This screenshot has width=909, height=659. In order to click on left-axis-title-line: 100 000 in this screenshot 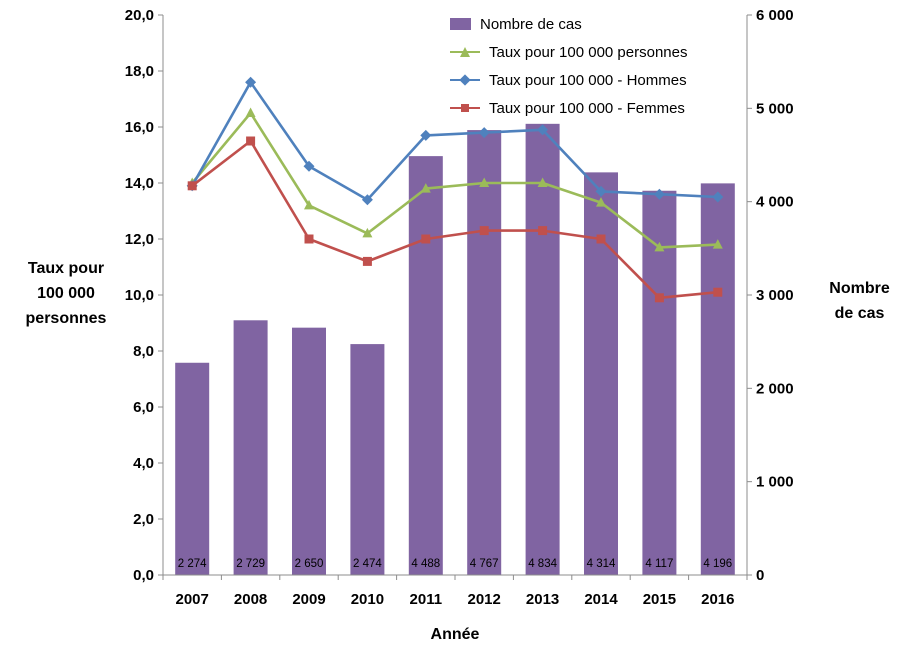, I will do `click(66, 293)`.